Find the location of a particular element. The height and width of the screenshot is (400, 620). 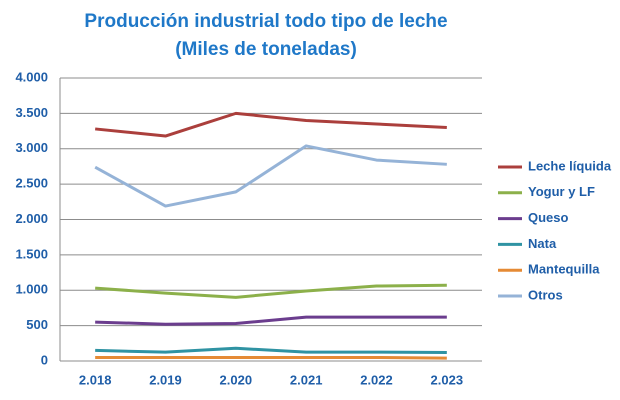

legend-label: Queso is located at coordinates (548, 217).